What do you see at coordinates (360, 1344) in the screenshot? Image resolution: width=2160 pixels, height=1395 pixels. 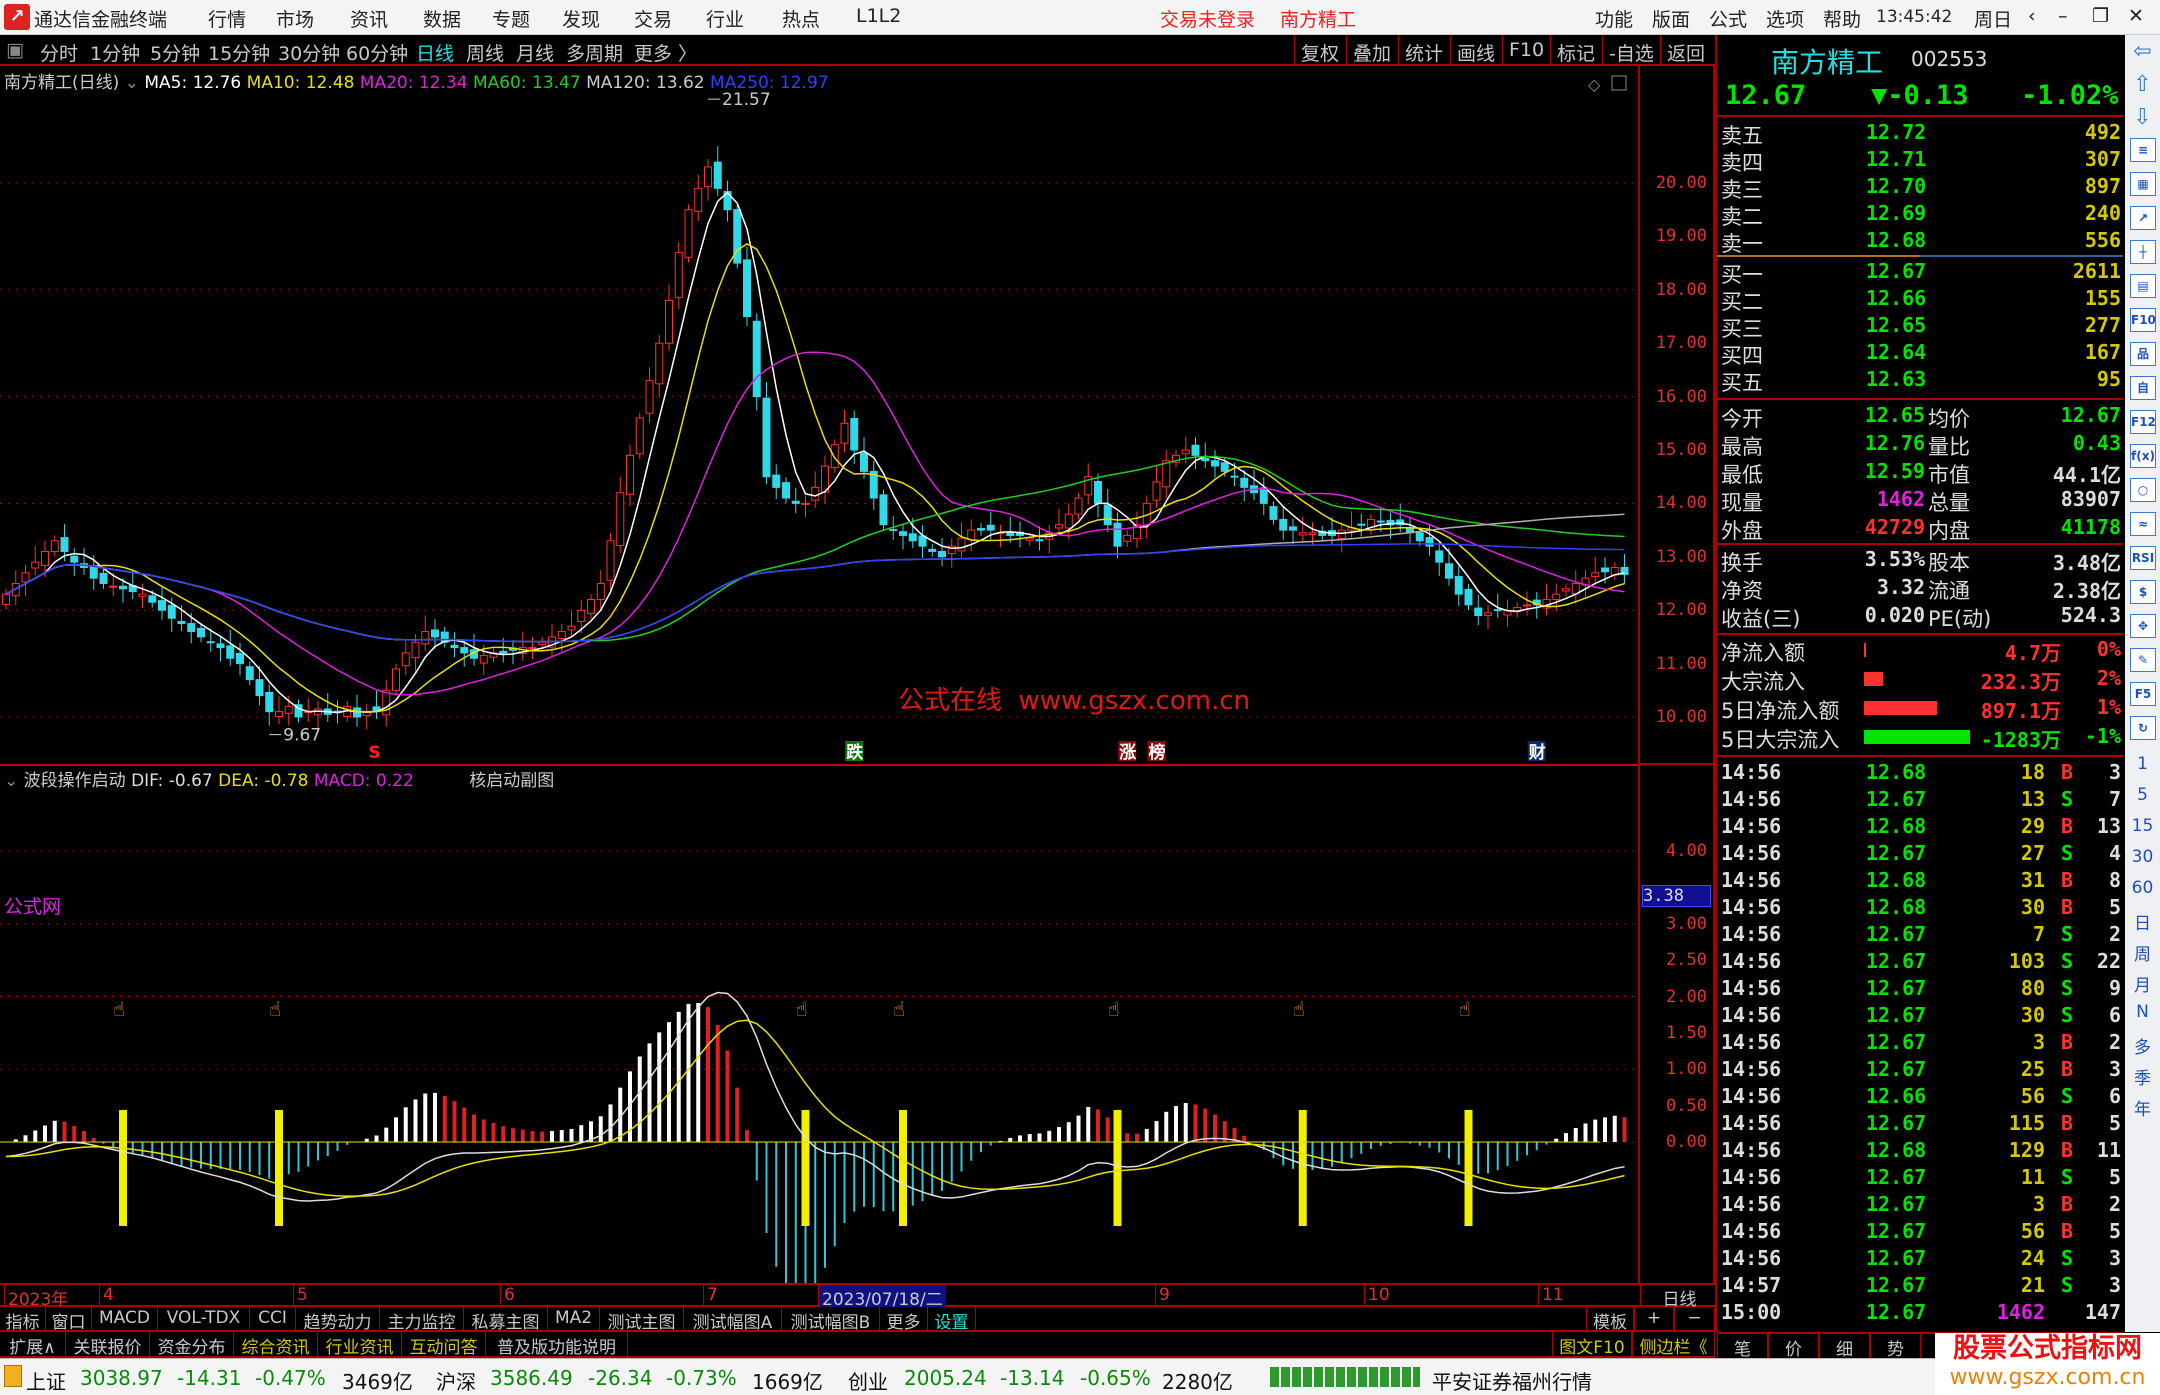 I see `ext-tab-4: 行业资讯` at bounding box center [360, 1344].